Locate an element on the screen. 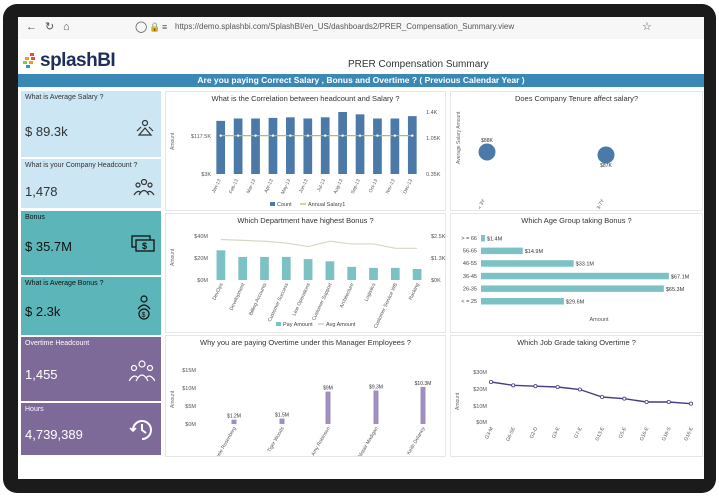 This screenshot has width=719, height=497. kpi-label: Bonus is located at coordinates (35, 217).